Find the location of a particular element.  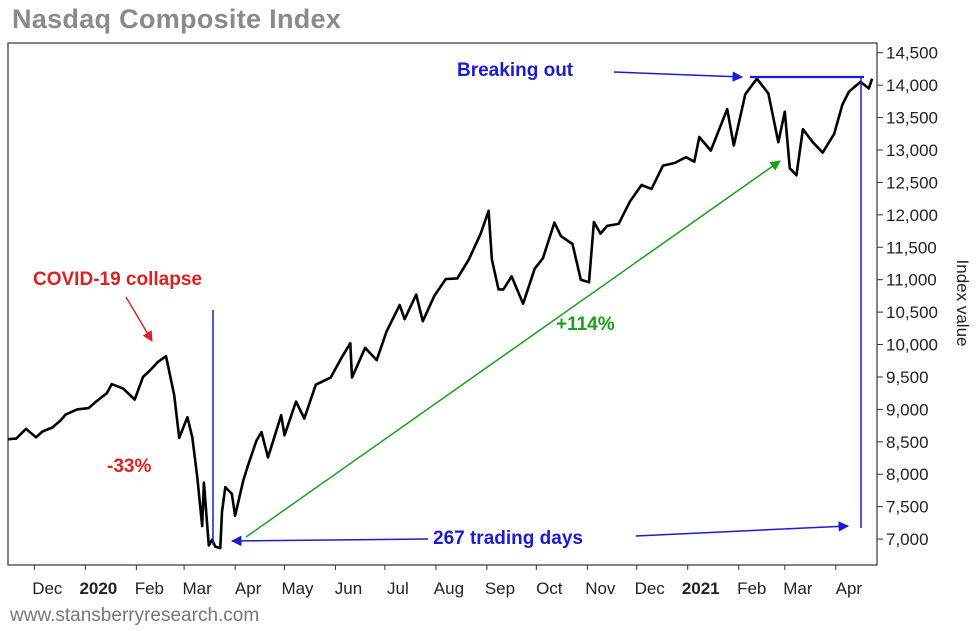

y-tick-label: 7,500 is located at coordinates (907, 507).